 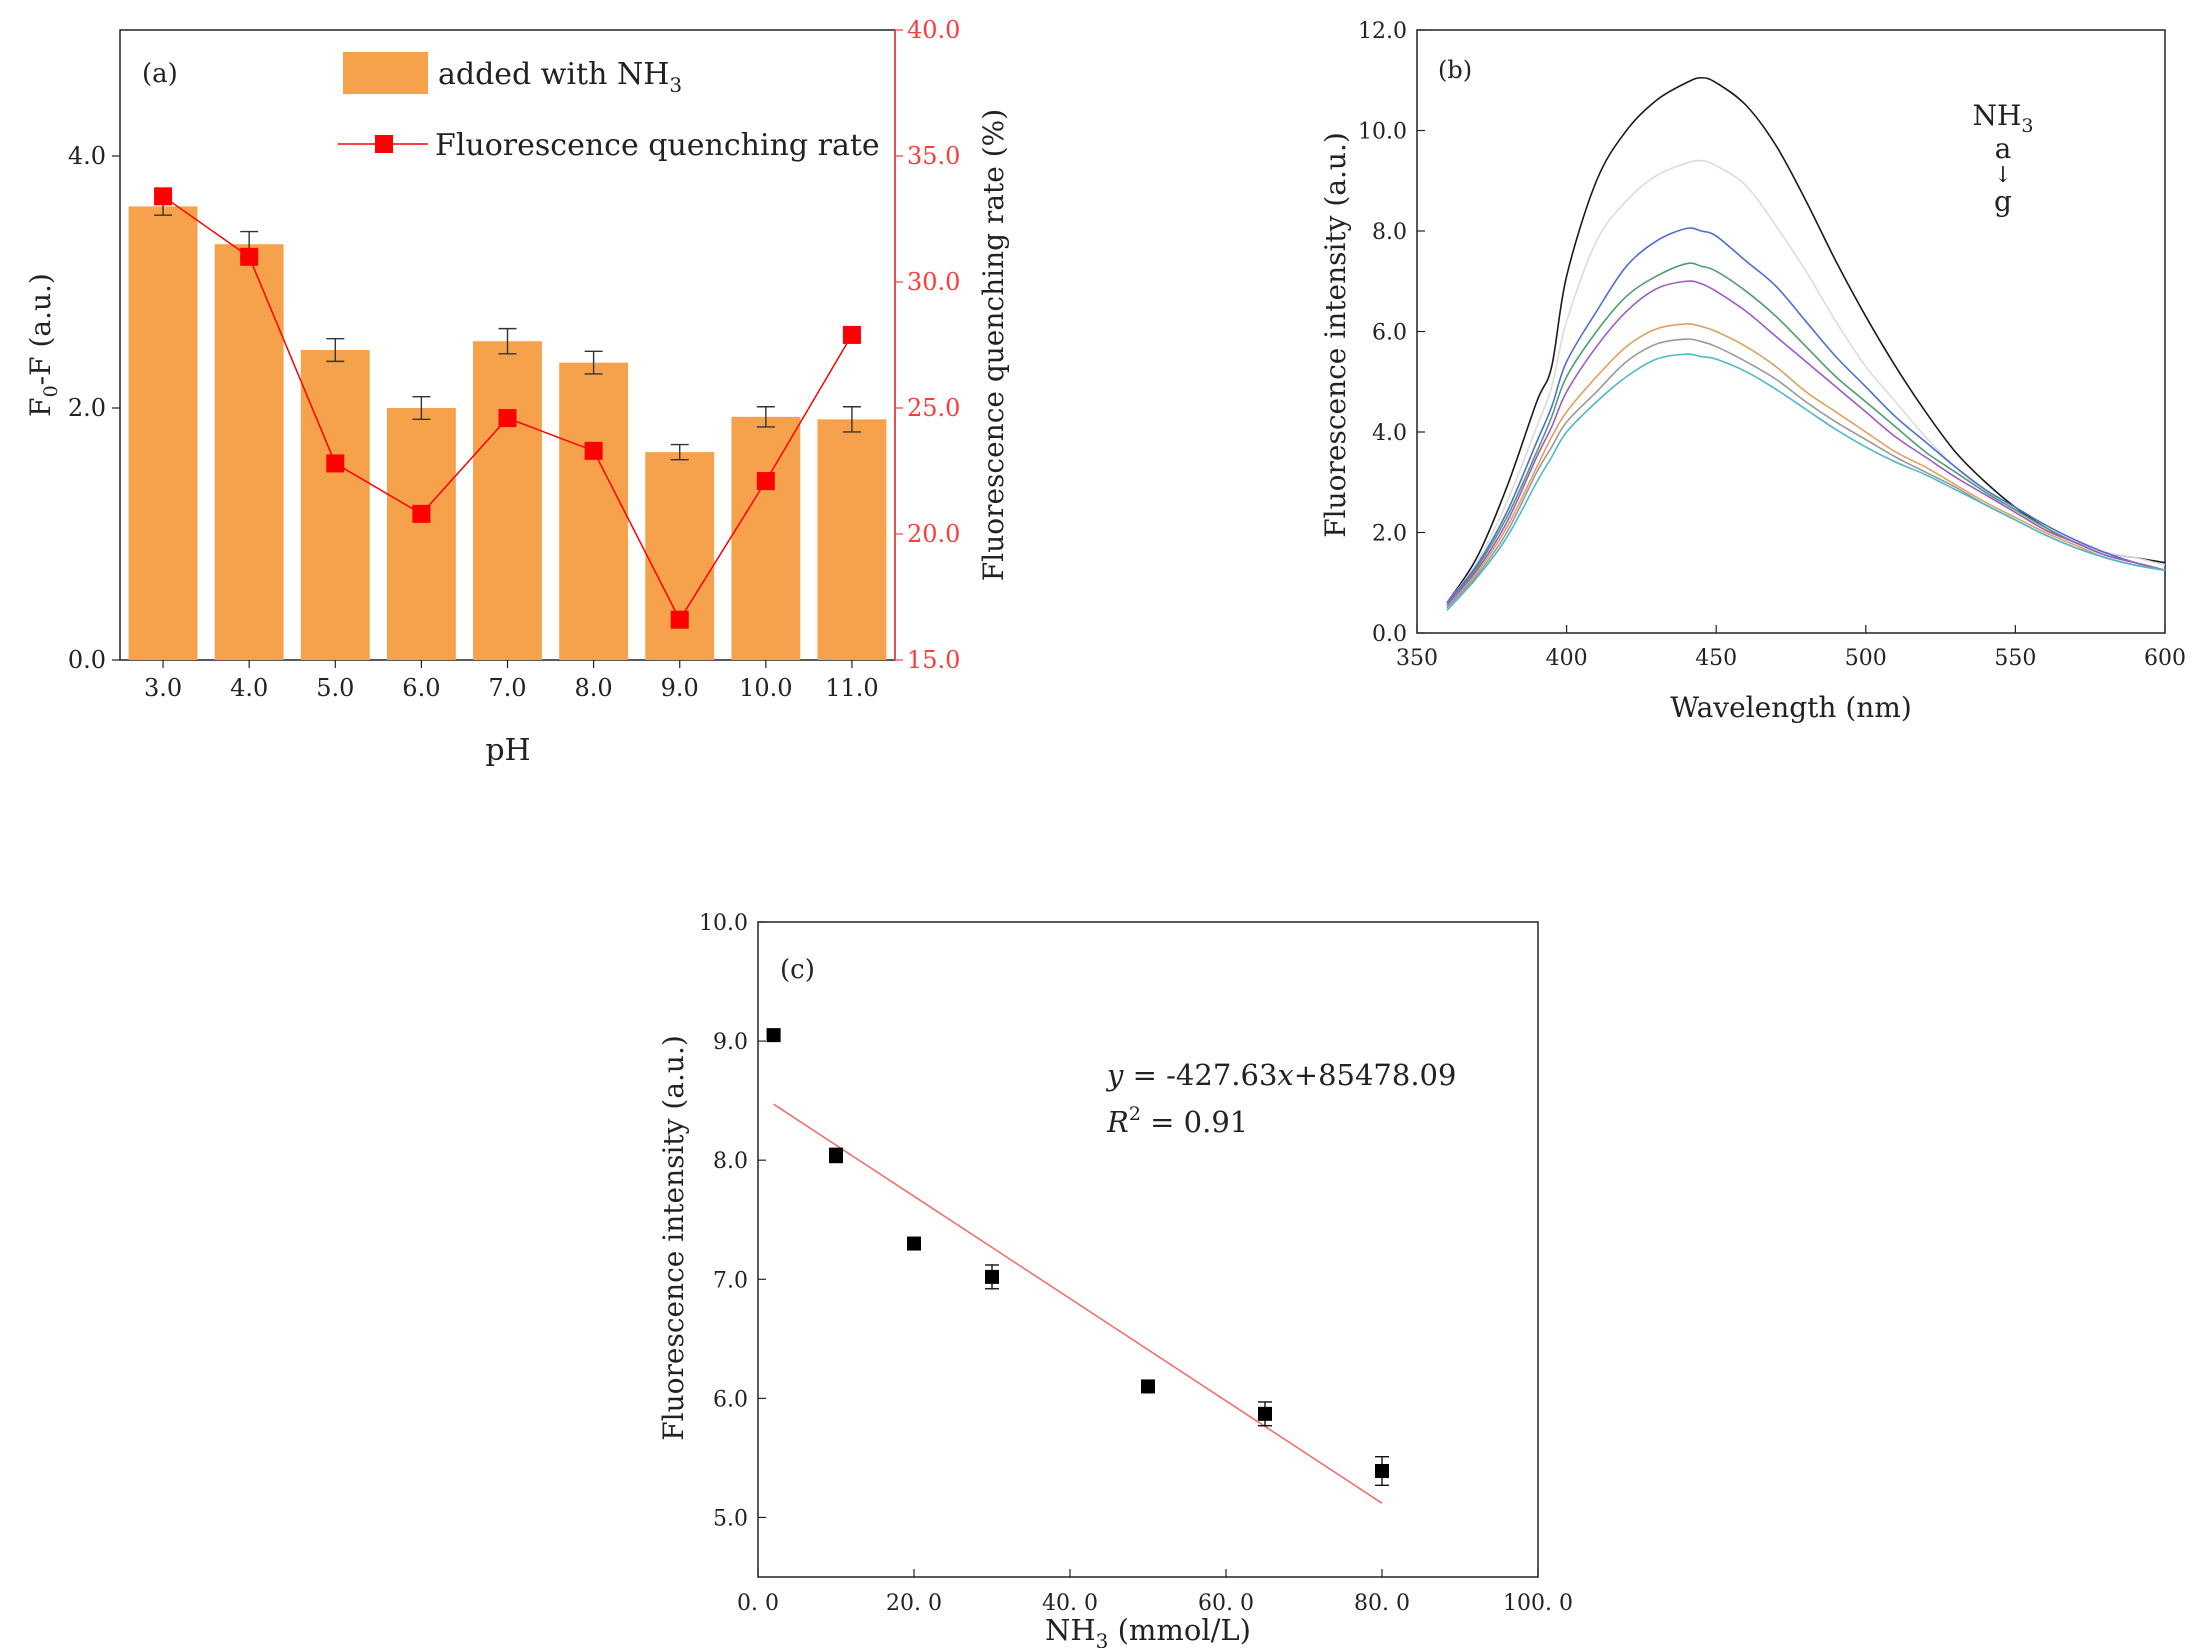 What do you see at coordinates (933, 282) in the screenshot?
I see `right-y-tick-label: 30.0` at bounding box center [933, 282].